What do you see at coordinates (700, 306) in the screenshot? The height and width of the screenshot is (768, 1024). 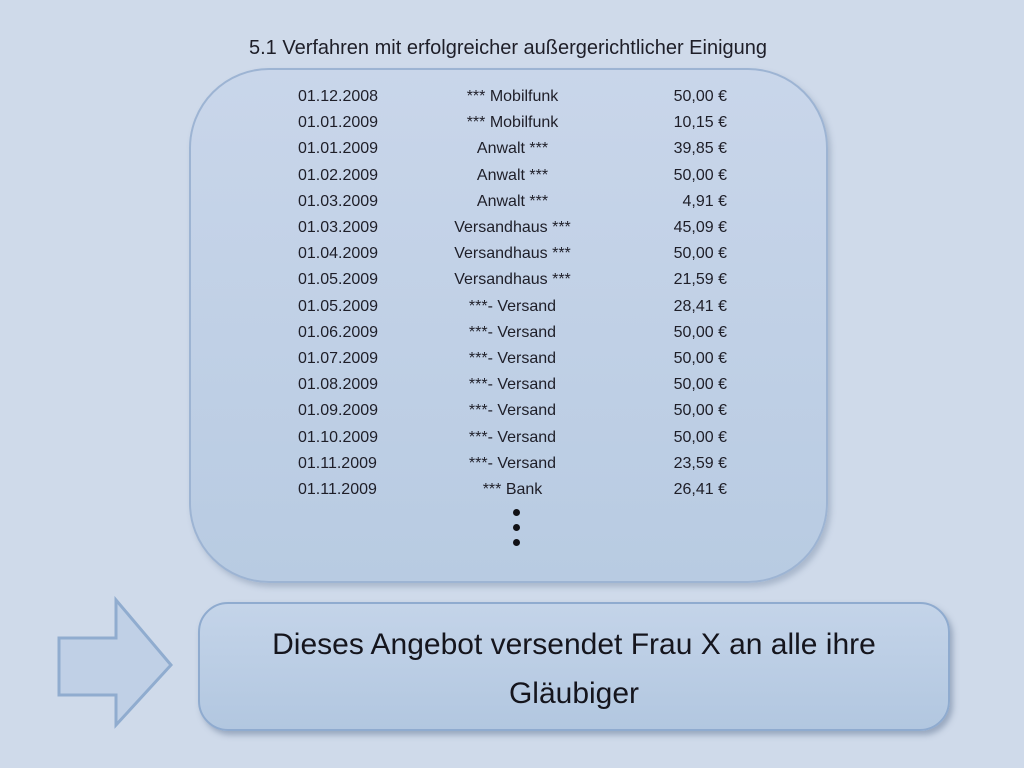 I see `payment-amount: 28,41 €` at bounding box center [700, 306].